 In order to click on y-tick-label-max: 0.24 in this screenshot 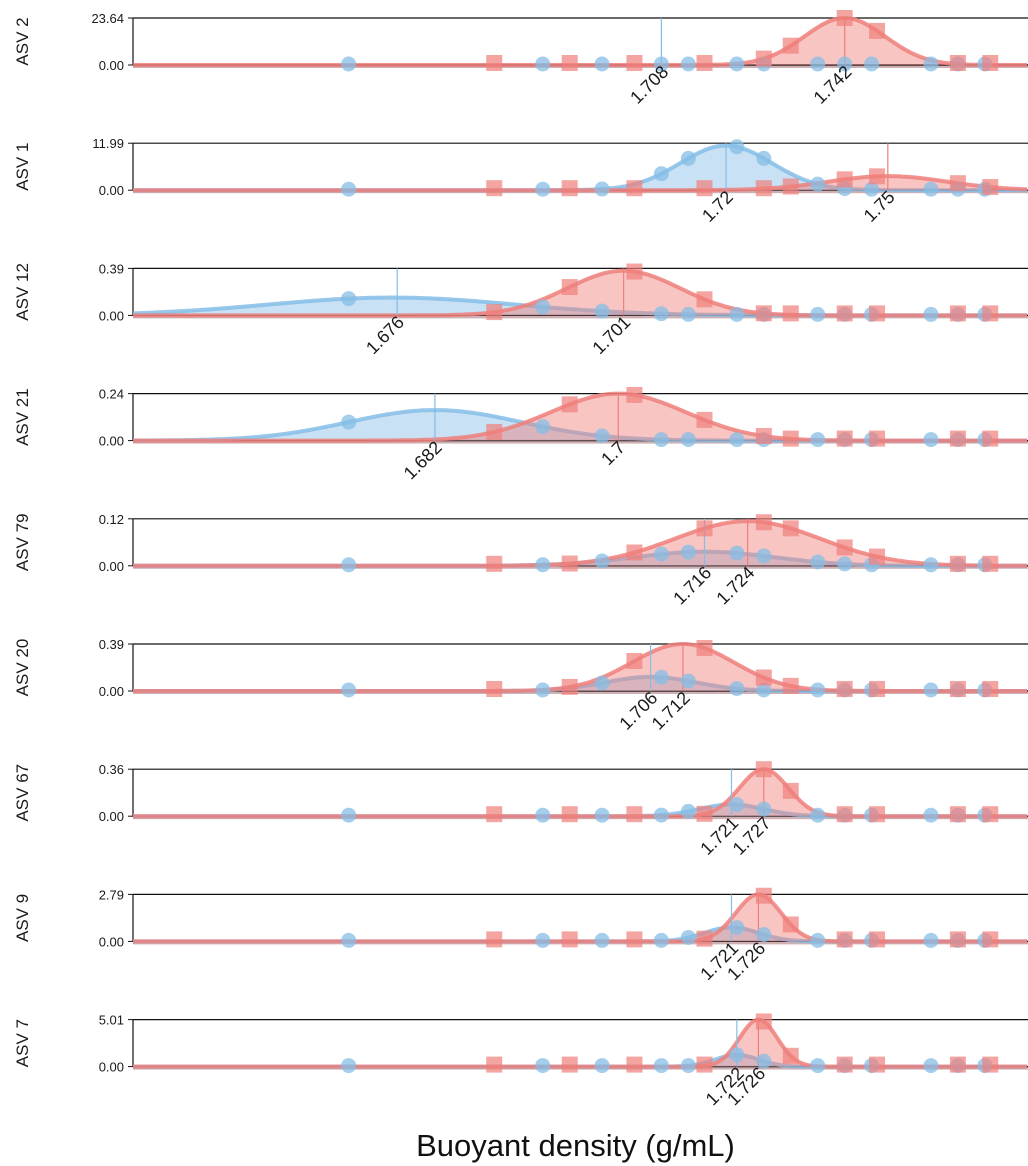, I will do `click(111, 394)`.